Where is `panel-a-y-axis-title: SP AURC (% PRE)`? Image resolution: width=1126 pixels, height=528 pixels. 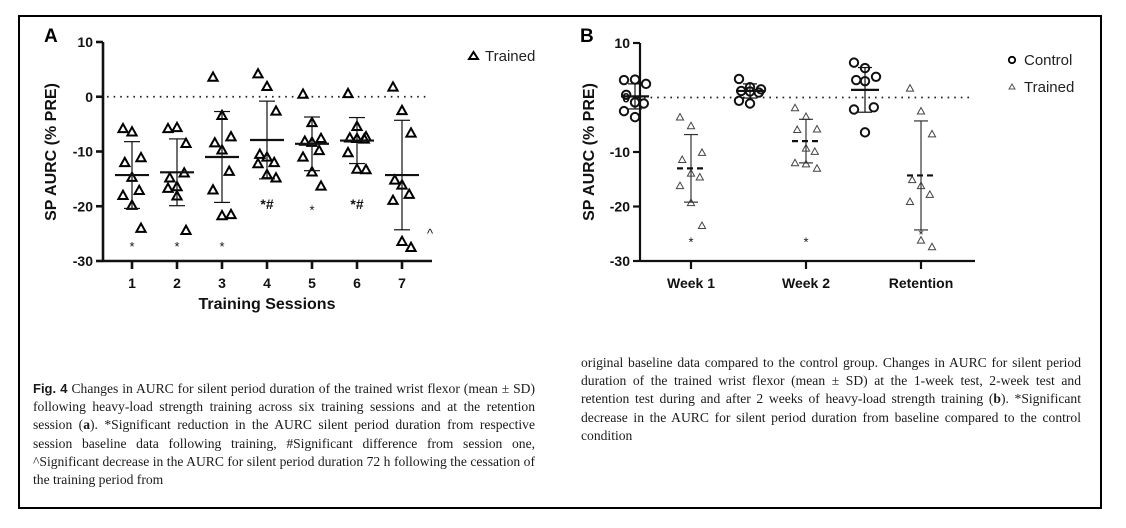 panel-a-y-axis-title: SP AURC (% PRE) is located at coordinates (51, 152).